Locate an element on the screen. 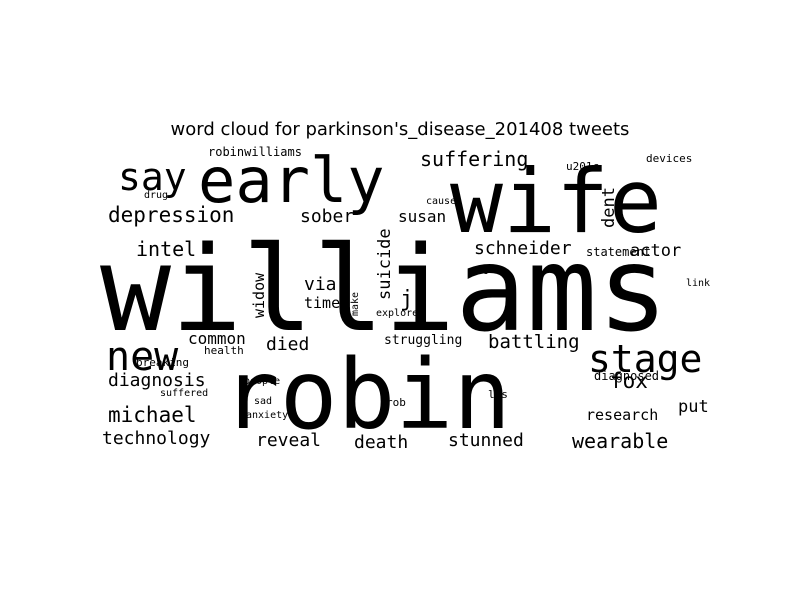 The image size is (800, 600). word-diagnosis: diagnosis is located at coordinates (157, 380).